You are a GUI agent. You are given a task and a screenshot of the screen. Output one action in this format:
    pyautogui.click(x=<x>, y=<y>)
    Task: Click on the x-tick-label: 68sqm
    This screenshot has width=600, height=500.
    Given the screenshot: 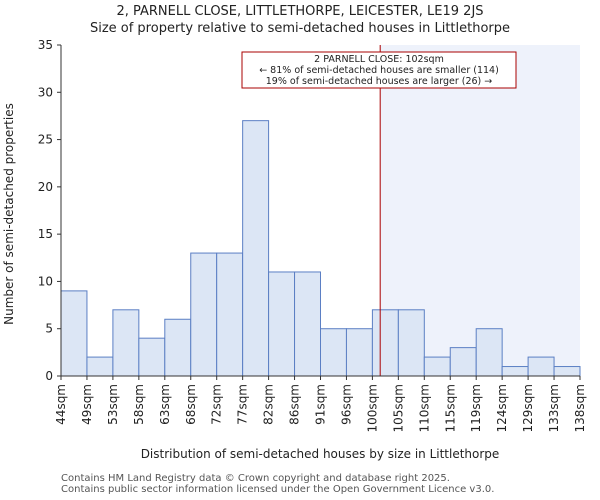 What is the action you would take?
    pyautogui.click(x=191, y=404)
    